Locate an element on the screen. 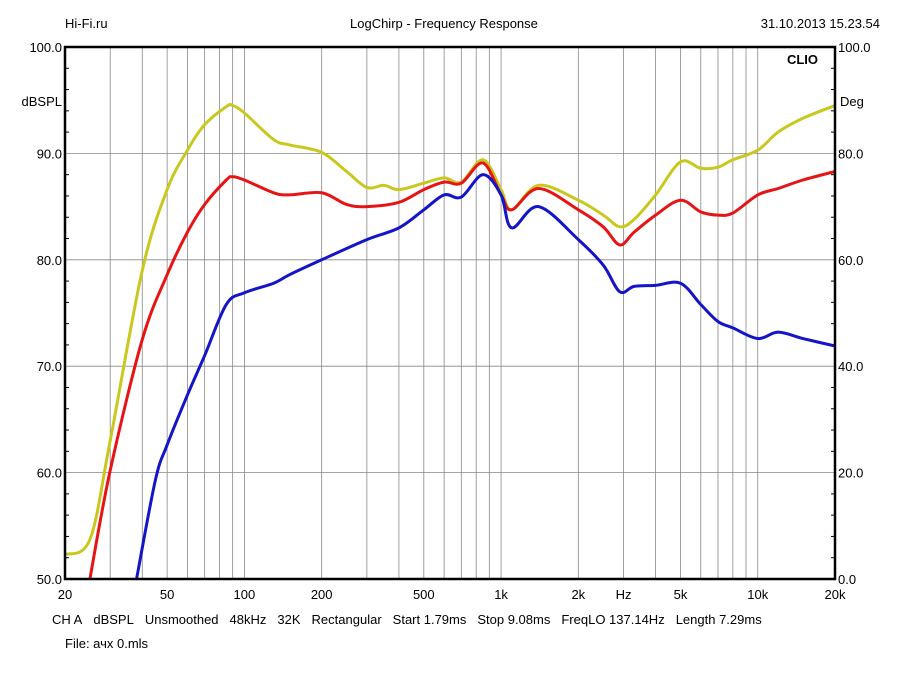  y2-axis-label: Deg is located at coordinates (852, 101).